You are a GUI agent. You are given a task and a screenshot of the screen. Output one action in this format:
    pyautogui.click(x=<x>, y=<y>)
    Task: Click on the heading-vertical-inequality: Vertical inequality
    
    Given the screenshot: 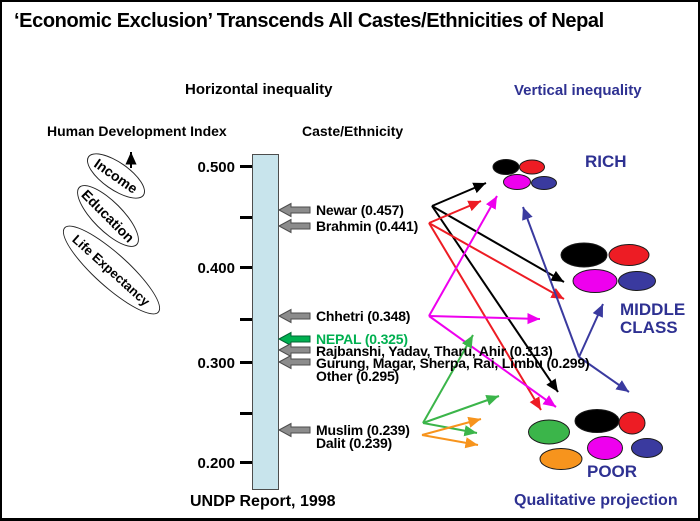 What is the action you would take?
    pyautogui.click(x=578, y=90)
    